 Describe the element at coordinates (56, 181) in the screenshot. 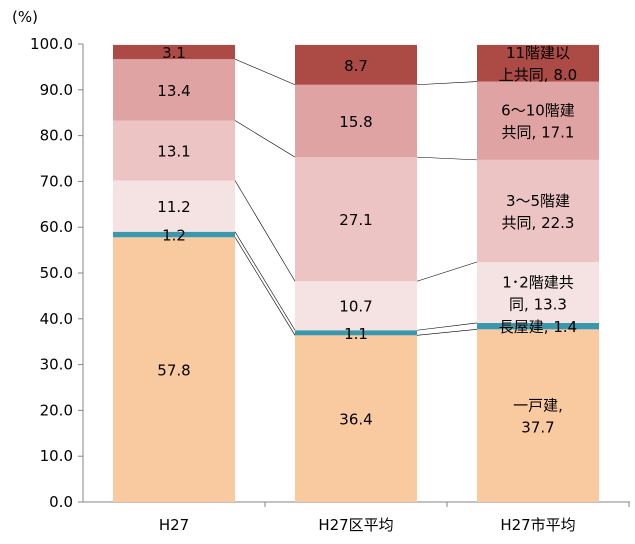

I see `y-tick-label: 70.0` at that location.